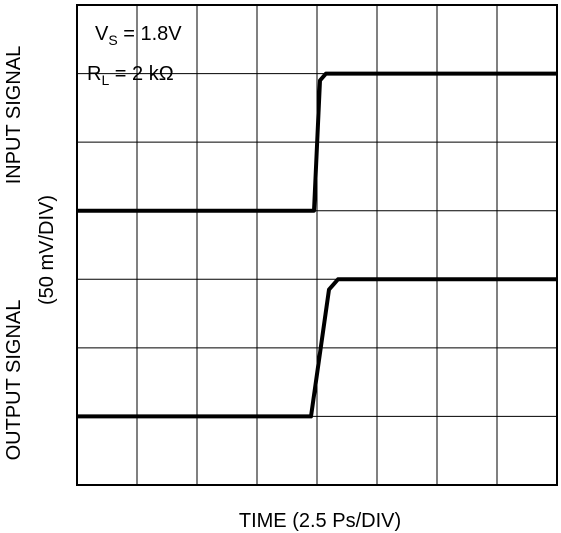 The image size is (561, 533). What do you see at coordinates (320, 521) in the screenshot?
I see `x-axis-label: TIME (2.5 Ps/DIV)` at bounding box center [320, 521].